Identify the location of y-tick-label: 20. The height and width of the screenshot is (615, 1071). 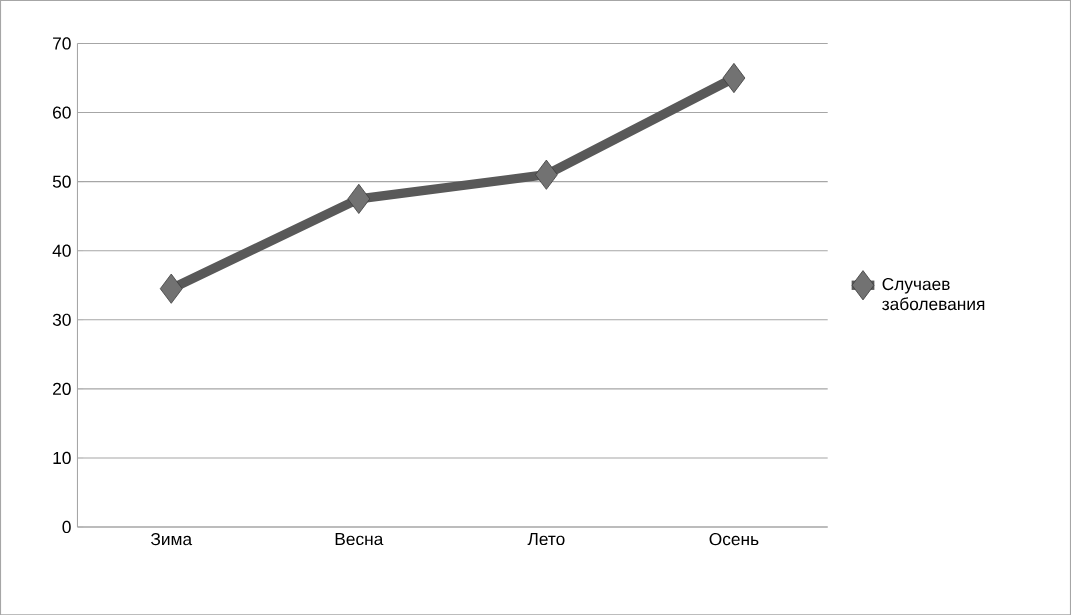
(62, 388).